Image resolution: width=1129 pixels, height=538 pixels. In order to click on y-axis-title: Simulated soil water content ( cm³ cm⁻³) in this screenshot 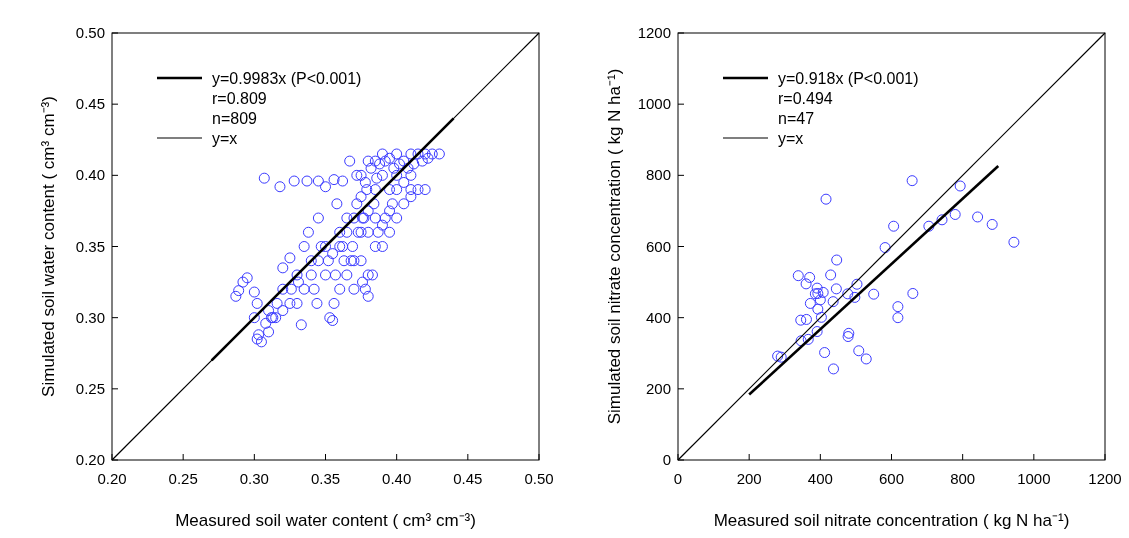, I will do `click(48, 246)`.